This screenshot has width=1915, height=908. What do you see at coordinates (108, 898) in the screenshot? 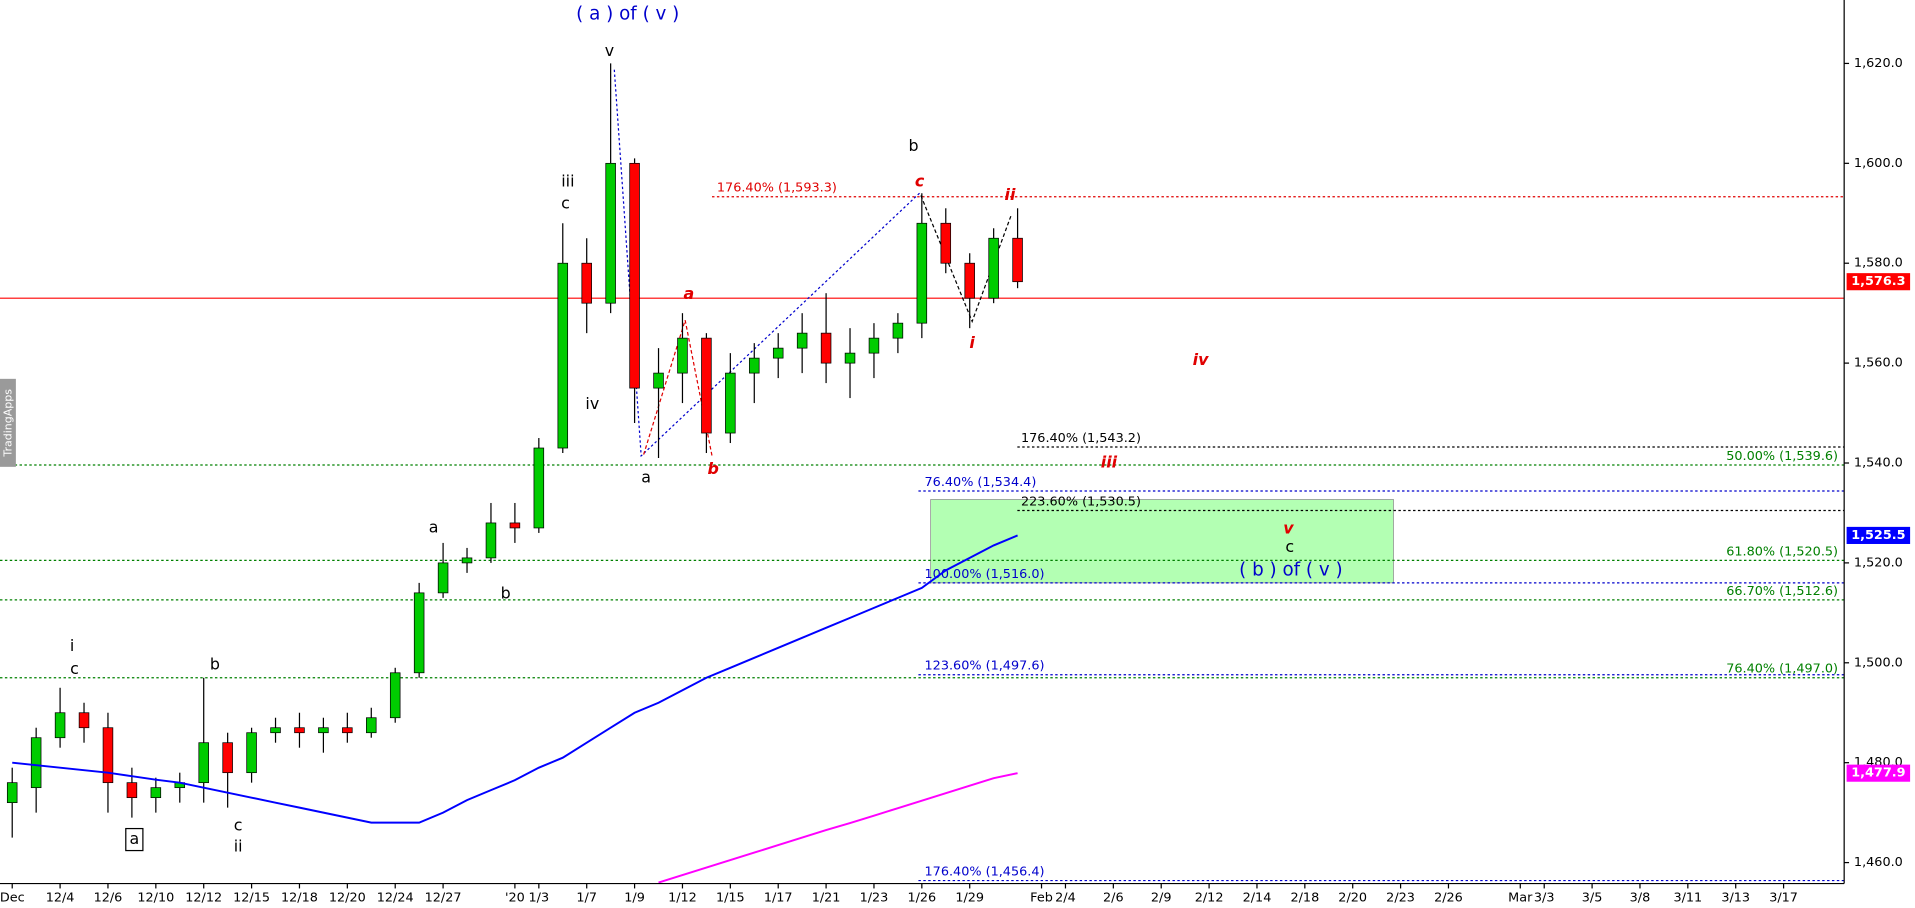
I see `x-tick-label: 12/6` at bounding box center [108, 898].